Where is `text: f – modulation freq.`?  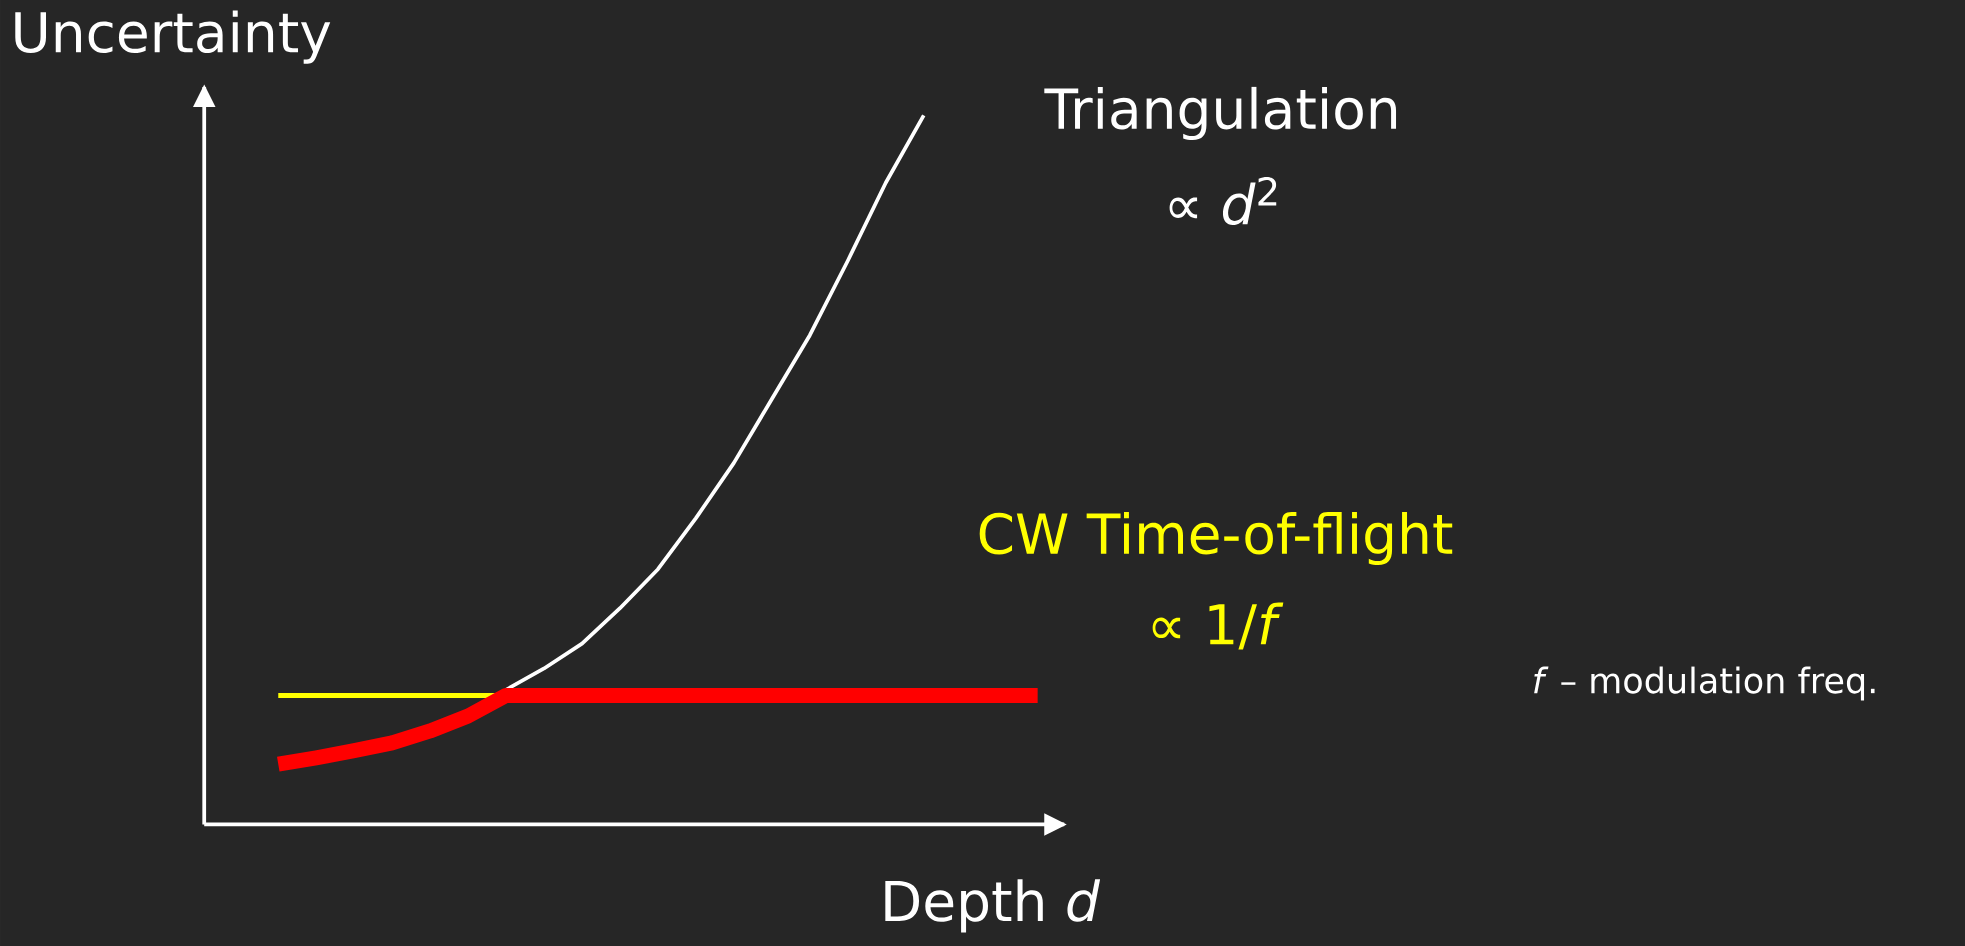 text: f – modulation freq. is located at coordinates (1704, 683).